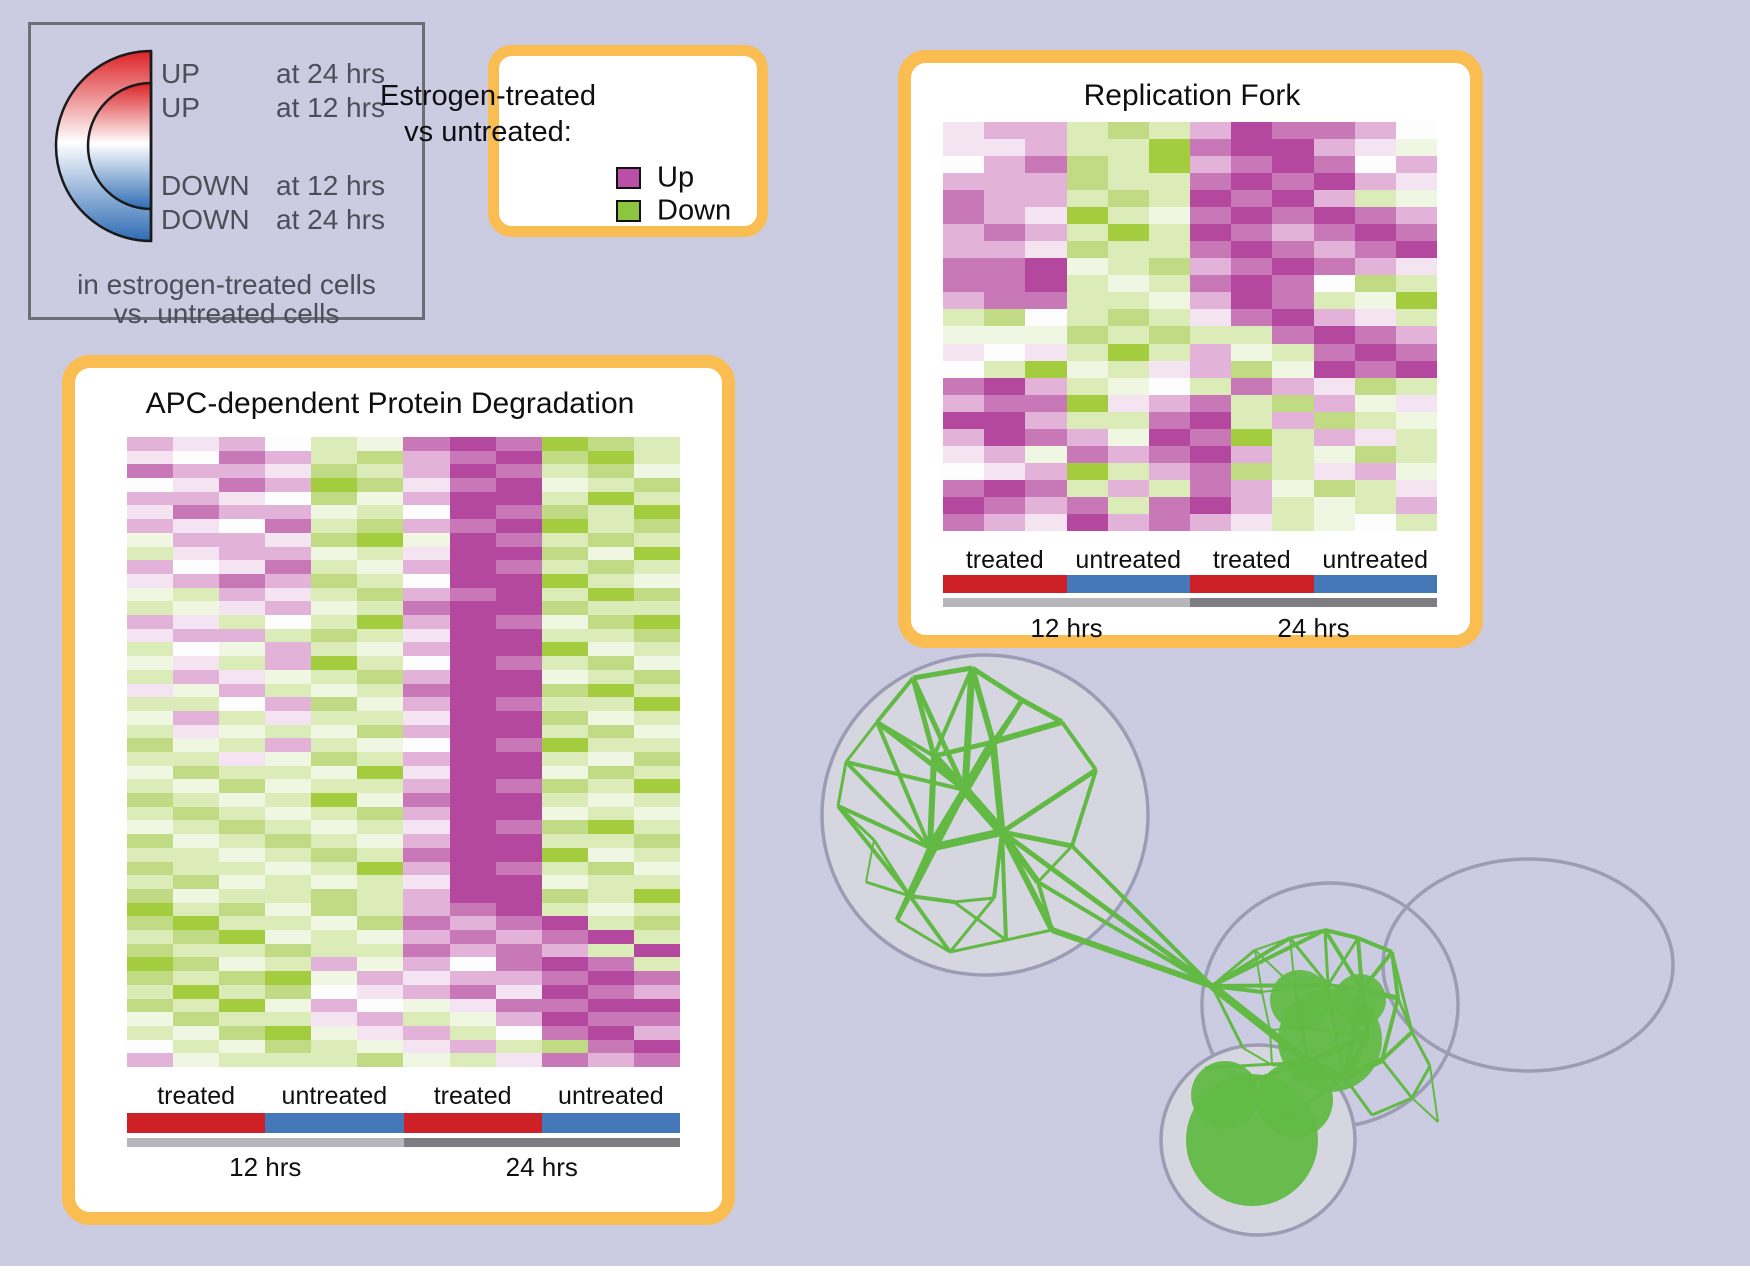 The image size is (1750, 1279). I want to click on down-label: Down, so click(694, 210).